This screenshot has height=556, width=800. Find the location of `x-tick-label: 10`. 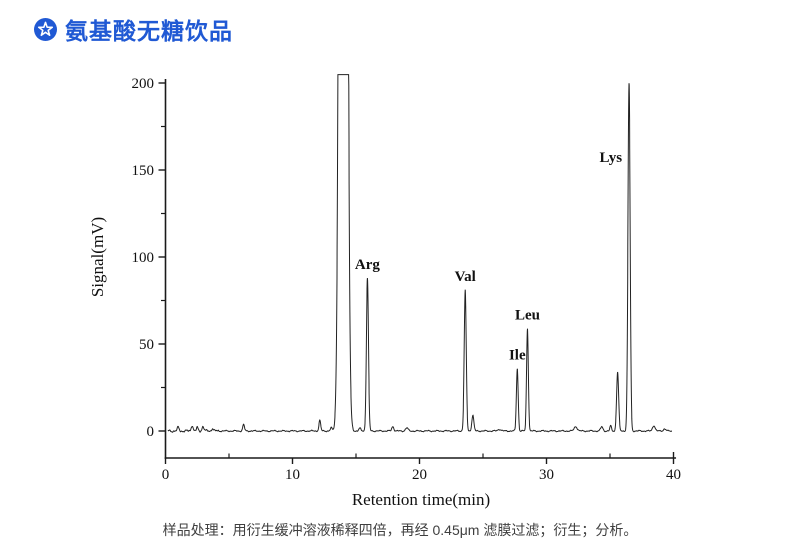

x-tick-label: 10 is located at coordinates (292, 475).